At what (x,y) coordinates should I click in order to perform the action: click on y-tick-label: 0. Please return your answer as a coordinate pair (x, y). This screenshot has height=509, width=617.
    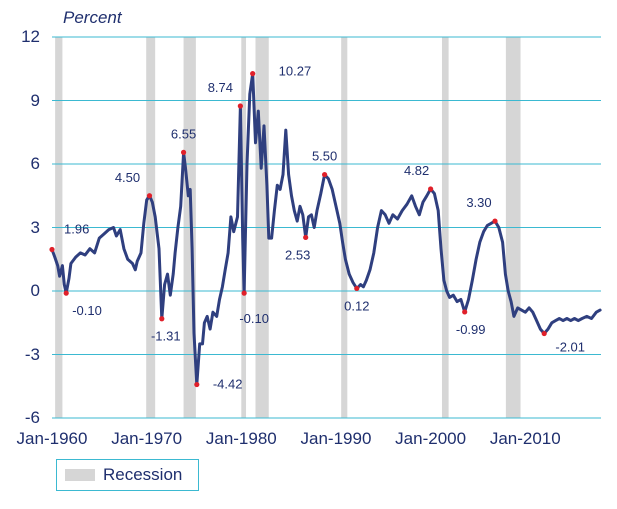
    Looking at the image, I should click on (35, 290).